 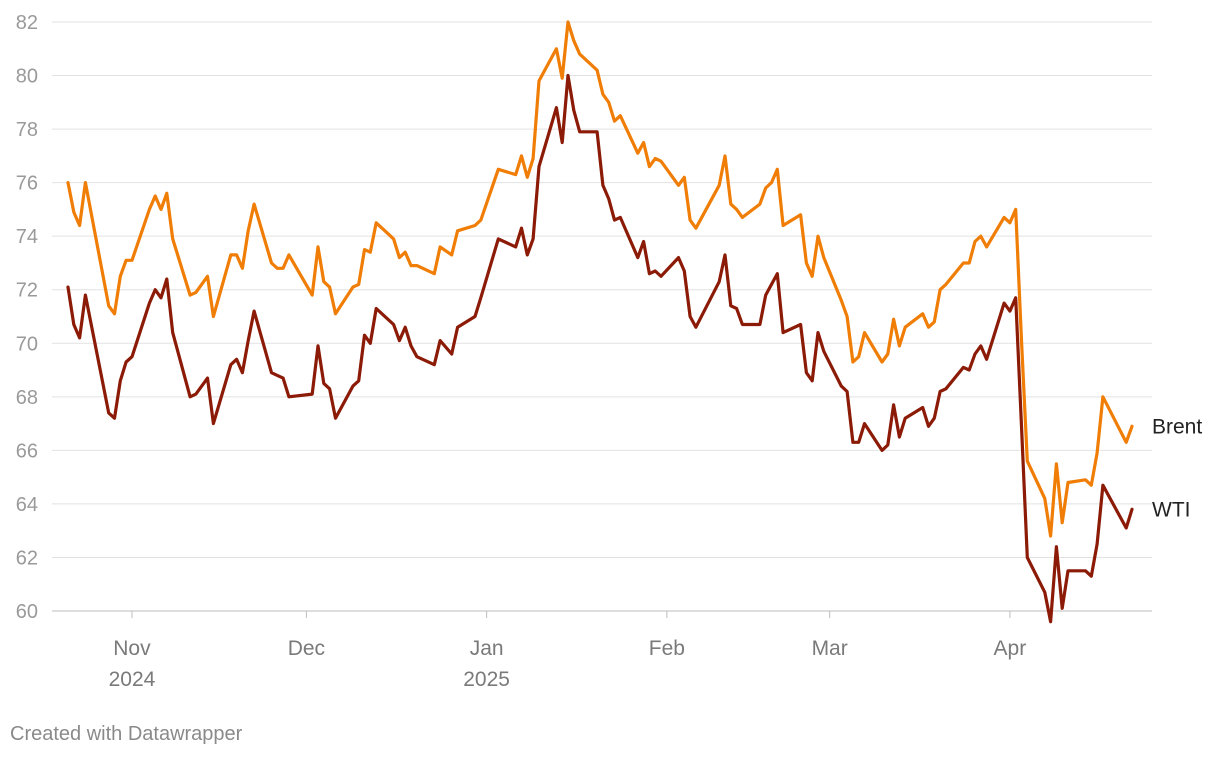 I want to click on y-tick-label: 62, so click(x=27, y=558).